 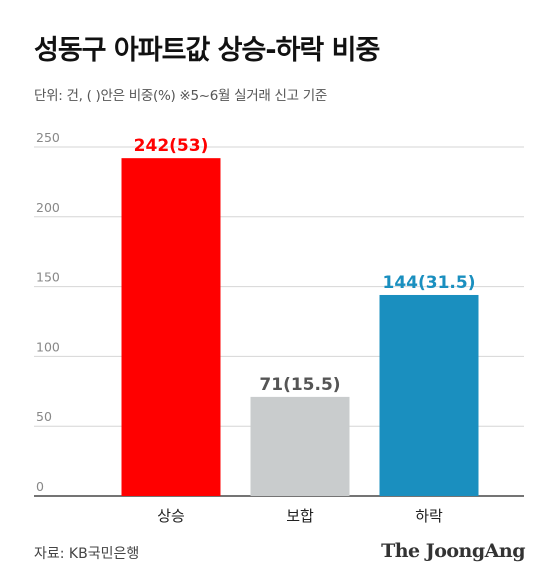 What do you see at coordinates (207, 50) in the screenshot?
I see `chart-title: 성동구 아파트값 상승-하락 비중` at bounding box center [207, 50].